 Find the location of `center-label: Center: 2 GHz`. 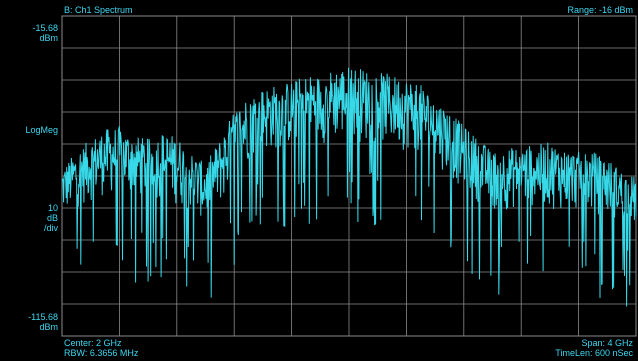

center-label: Center: 2 GHz is located at coordinates (93, 343).